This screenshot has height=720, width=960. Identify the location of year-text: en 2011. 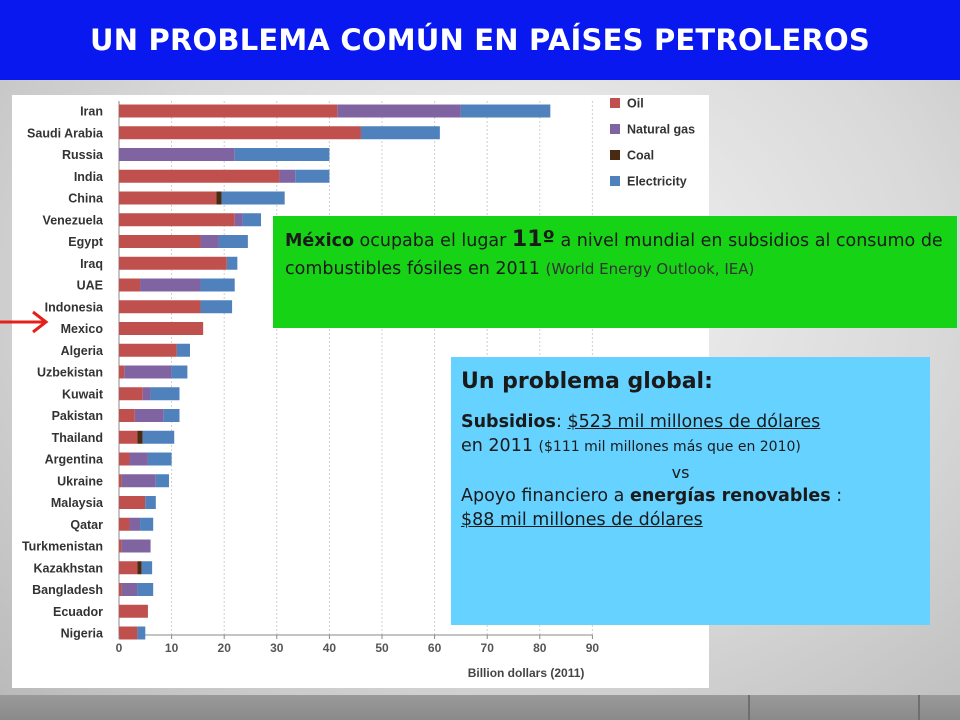
(497, 446).